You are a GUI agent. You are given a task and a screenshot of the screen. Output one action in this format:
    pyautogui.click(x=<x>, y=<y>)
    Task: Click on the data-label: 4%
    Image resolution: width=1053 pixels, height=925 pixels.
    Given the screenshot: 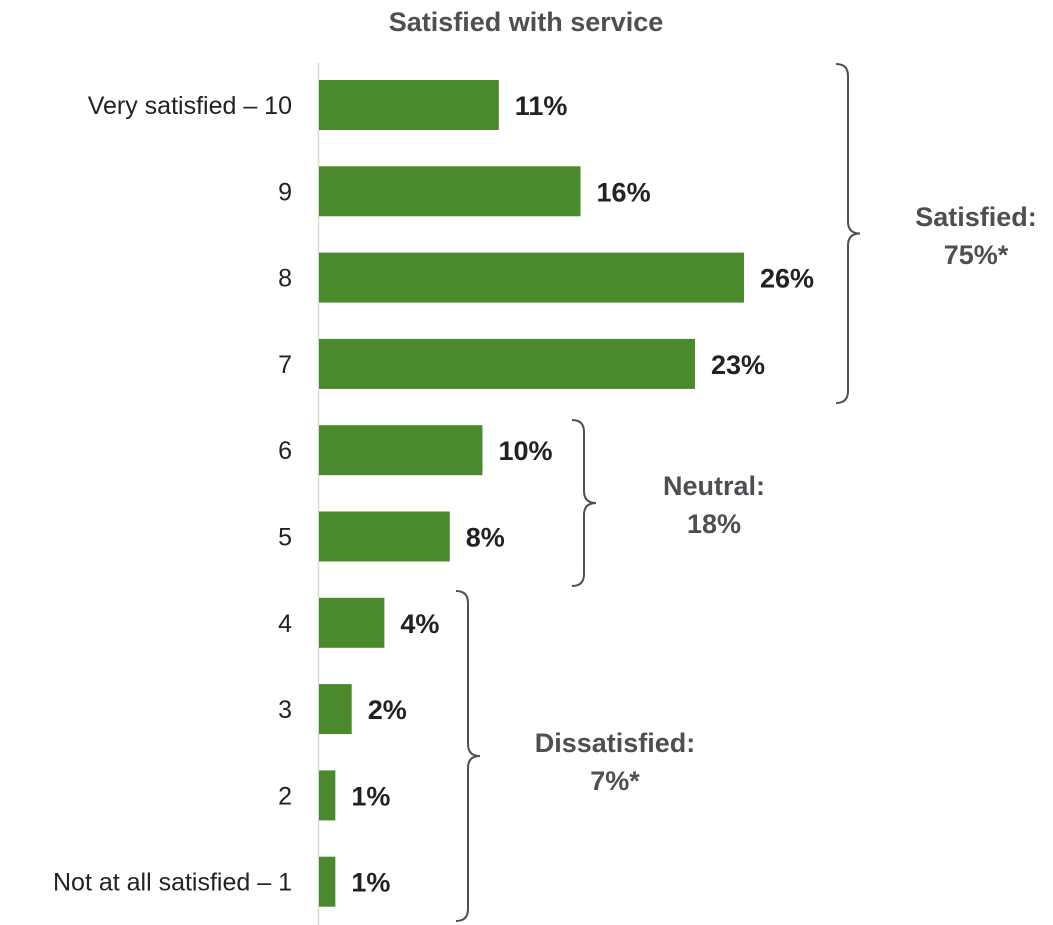 What is the action you would take?
    pyautogui.click(x=419, y=624)
    